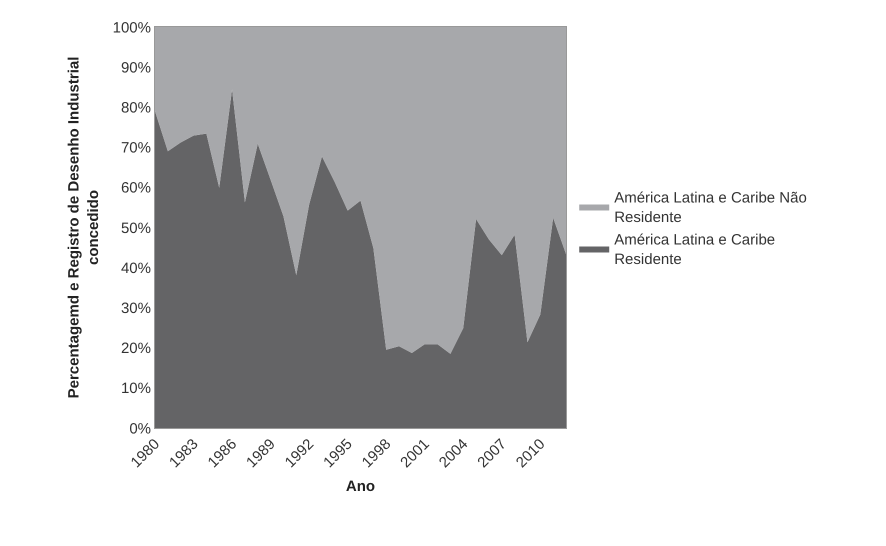  Describe the element at coordinates (135, 349) in the screenshot. I see `y-tick-label: 20%` at that location.